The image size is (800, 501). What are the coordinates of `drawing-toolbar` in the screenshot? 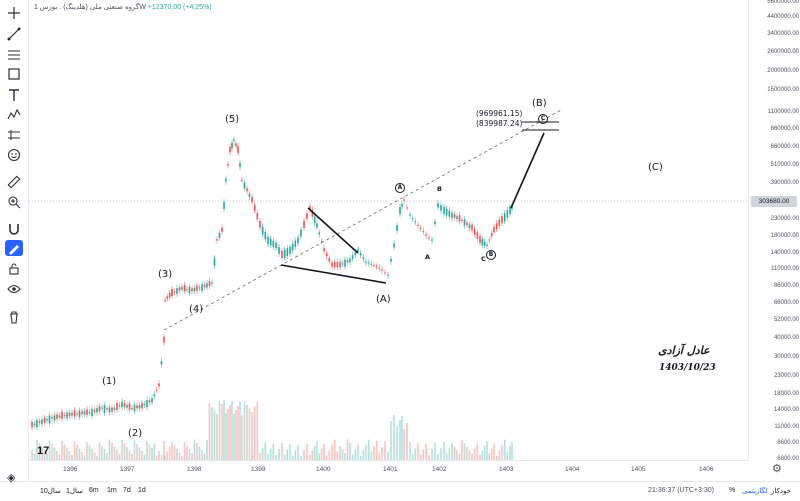 It's located at (14, 241).